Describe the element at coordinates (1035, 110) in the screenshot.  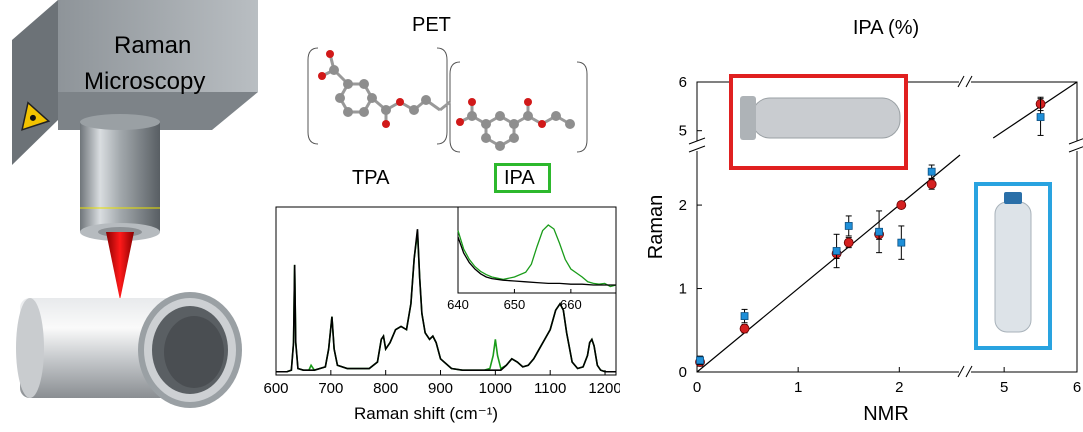
I see `fit-line-upper` at that location.